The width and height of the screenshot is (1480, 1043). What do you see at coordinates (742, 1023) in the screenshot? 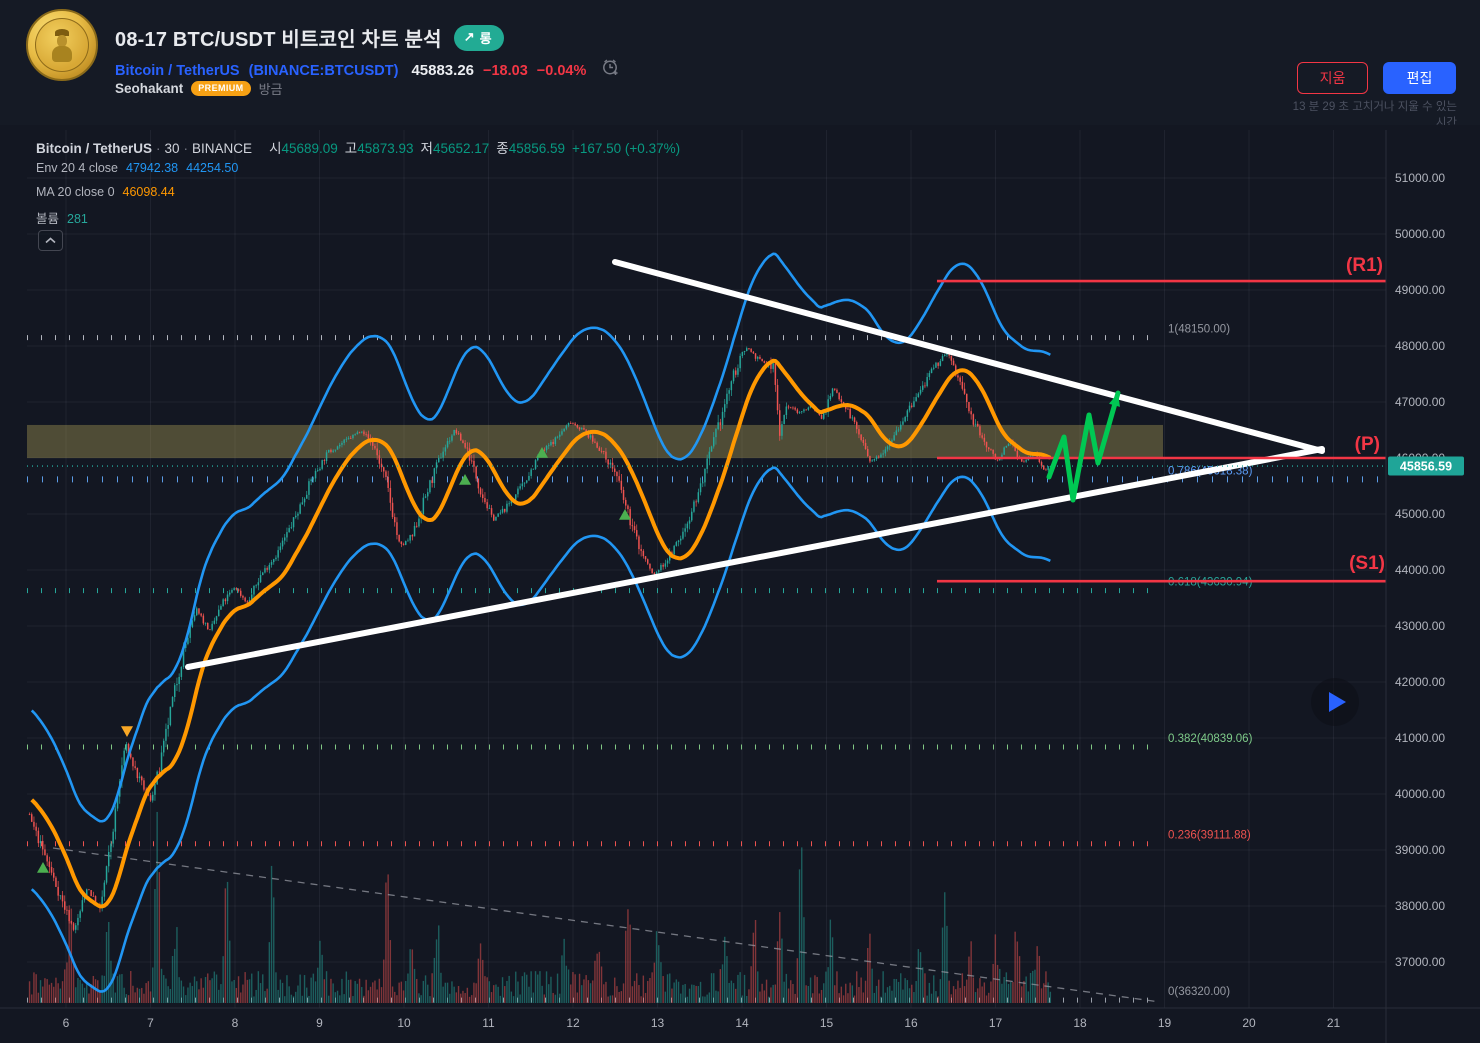
I see `svg-text: 14` at bounding box center [742, 1023].